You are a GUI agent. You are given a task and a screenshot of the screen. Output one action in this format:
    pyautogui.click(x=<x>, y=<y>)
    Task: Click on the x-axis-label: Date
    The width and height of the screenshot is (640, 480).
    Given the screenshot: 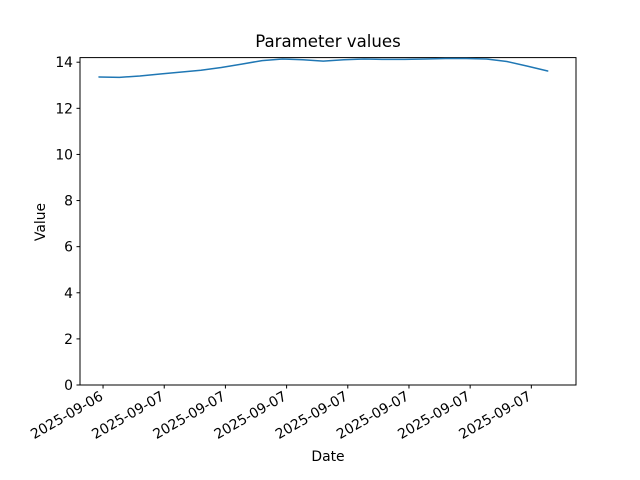 What is the action you would take?
    pyautogui.click(x=327, y=457)
    